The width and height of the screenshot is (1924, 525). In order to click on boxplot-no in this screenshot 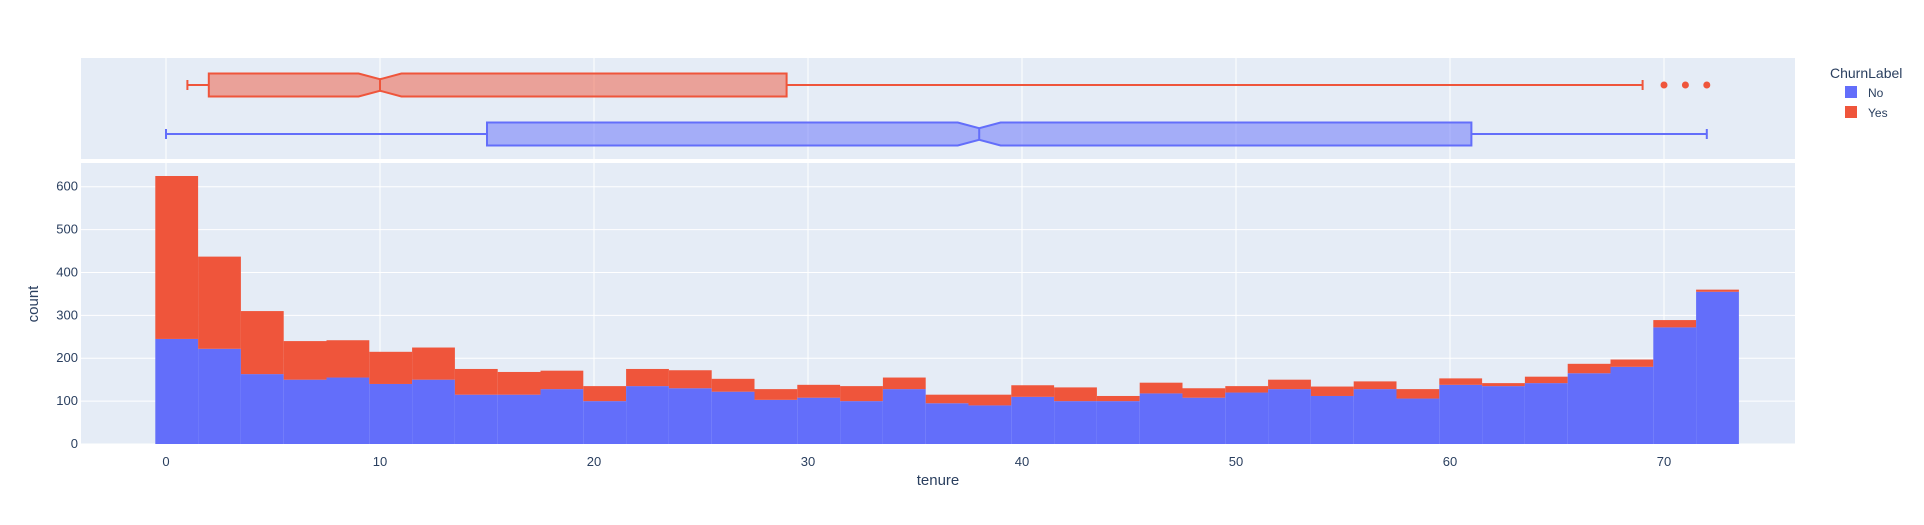, I will do `click(936, 134)`.